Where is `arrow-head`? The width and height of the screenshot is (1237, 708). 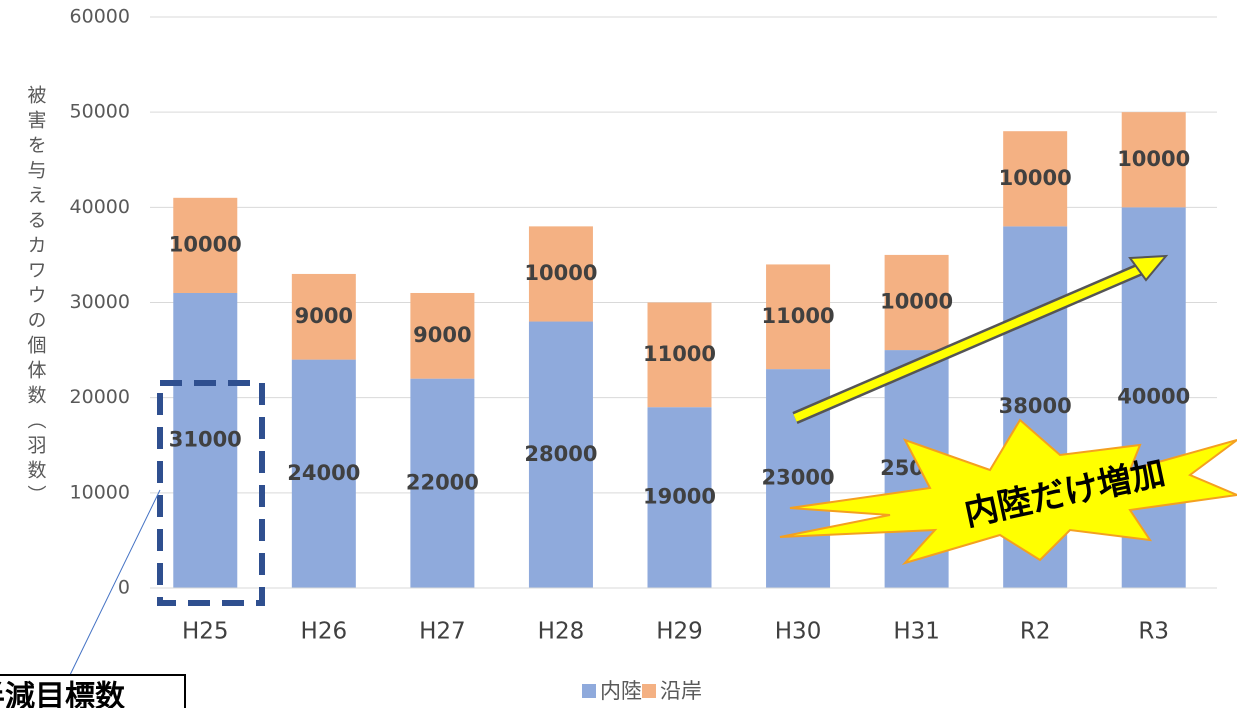
arrow-head is located at coordinates (1148, 268).